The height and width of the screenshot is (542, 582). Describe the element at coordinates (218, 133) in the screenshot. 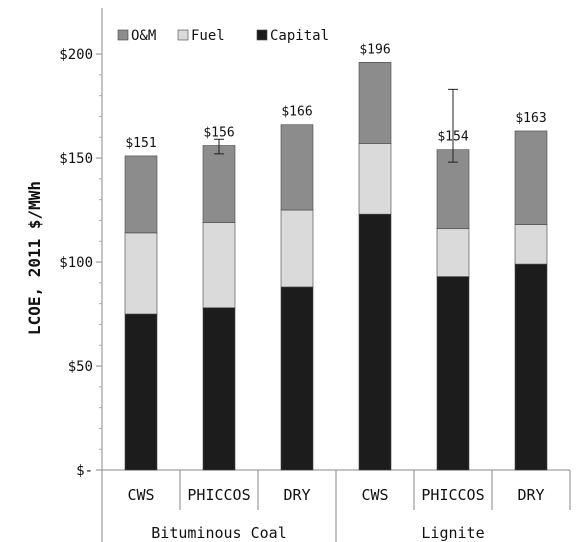

I see `total-label: $156` at that location.